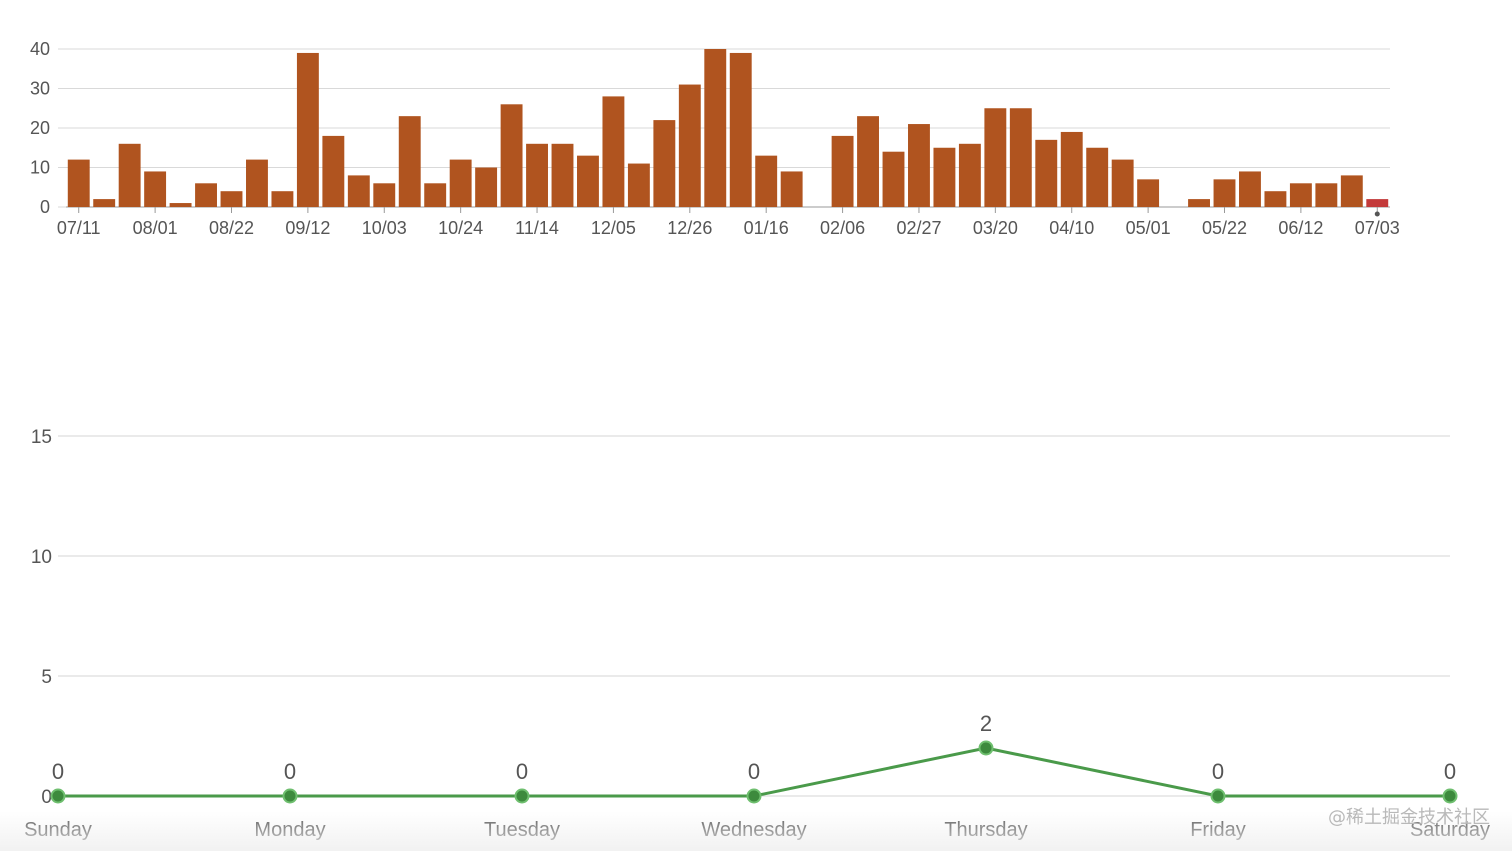 The image size is (1512, 851). Describe the element at coordinates (289, 830) in the screenshot. I see `x-category-label: Monday` at that location.